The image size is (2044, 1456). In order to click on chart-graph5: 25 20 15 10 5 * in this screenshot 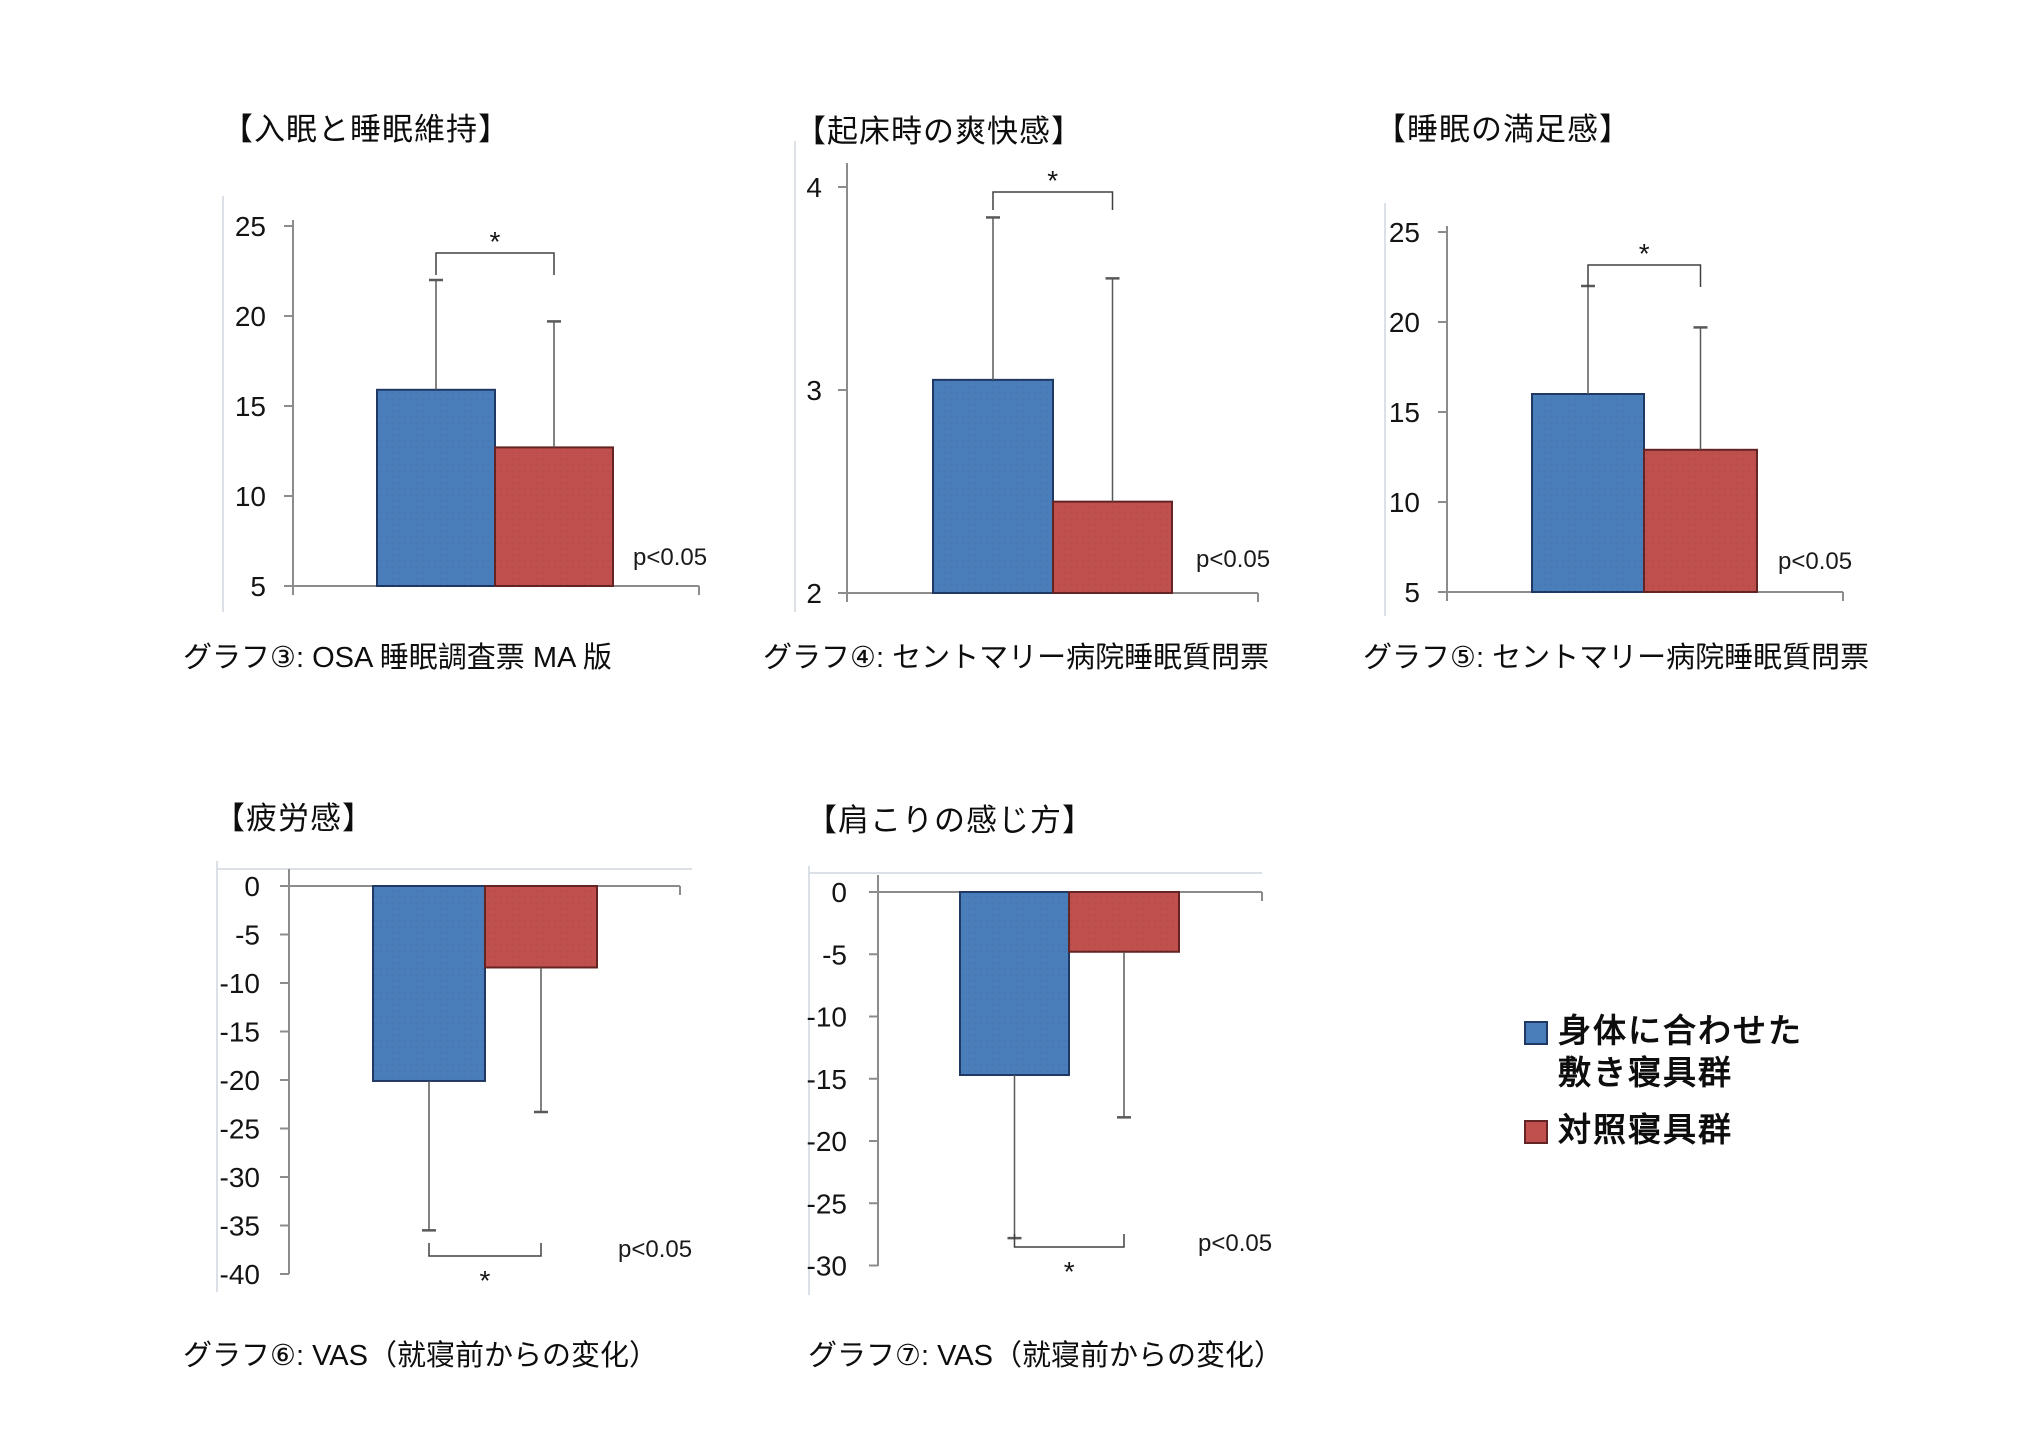, I will do `click(1614, 409)`.